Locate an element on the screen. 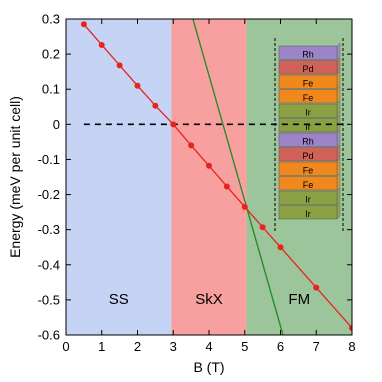 The width and height of the screenshot is (382, 382). y-tick-label: 0.3 is located at coordinates (51, 19).